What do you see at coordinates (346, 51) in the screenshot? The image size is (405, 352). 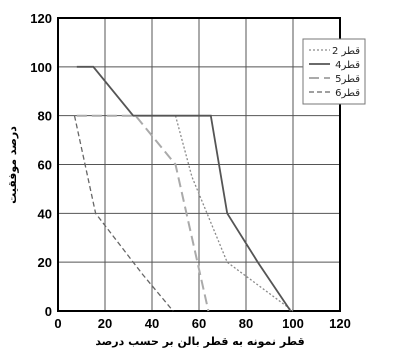 I see `legend-label-1: قطر 2` at bounding box center [346, 51].